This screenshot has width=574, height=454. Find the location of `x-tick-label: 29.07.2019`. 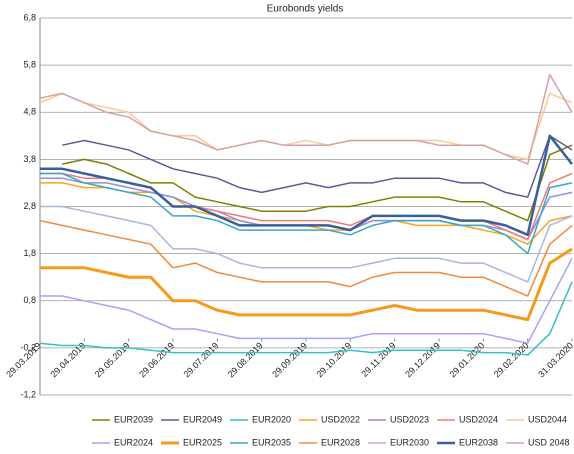

x-tick-label: 29.07.2019 is located at coordinates (201, 359).